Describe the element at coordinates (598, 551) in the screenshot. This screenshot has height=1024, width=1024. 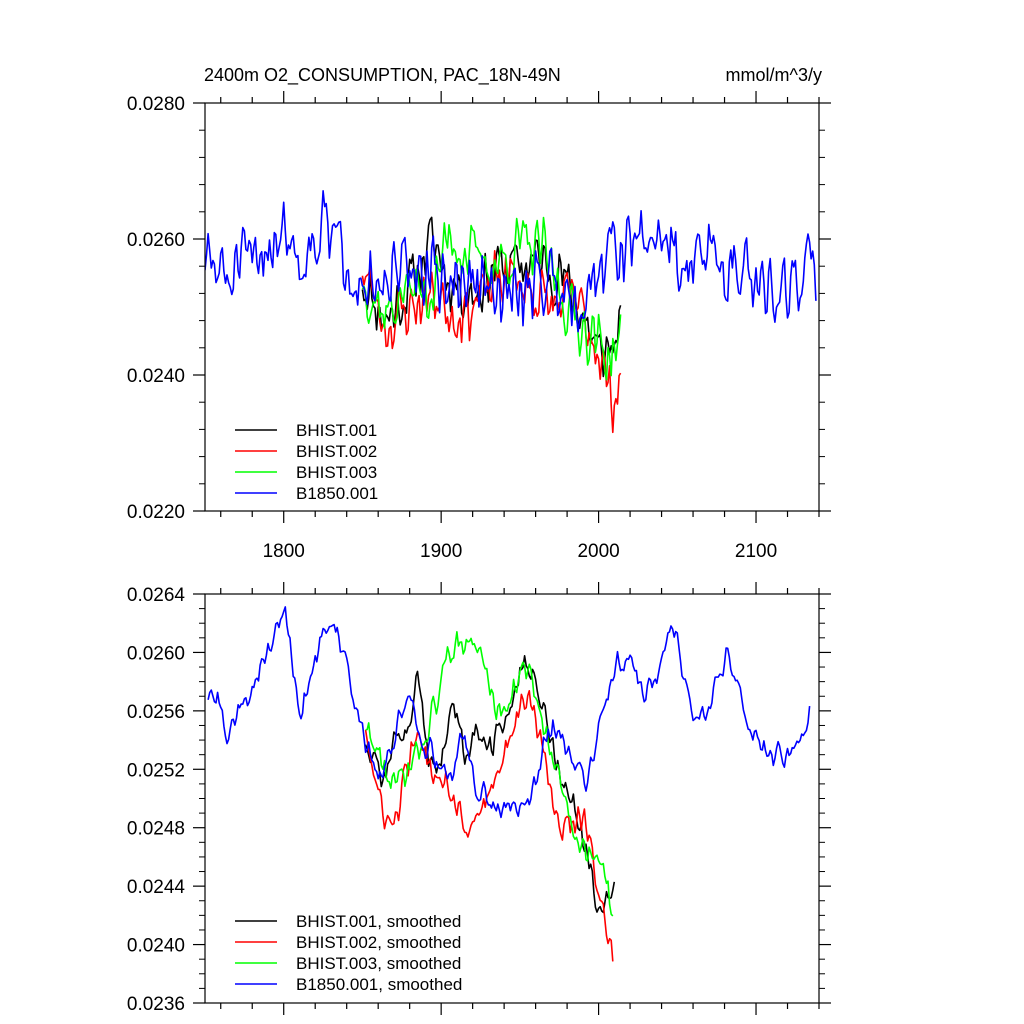
I see `x-tick-label: 2000` at that location.